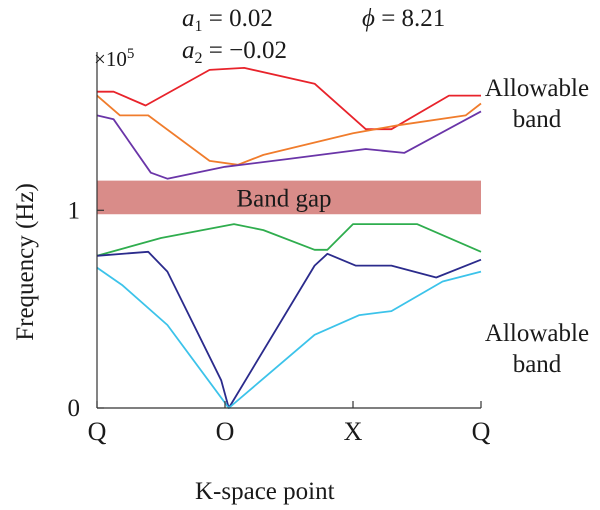  What do you see at coordinates (265, 491) in the screenshot?
I see `x-axis-title: K-space point` at bounding box center [265, 491].